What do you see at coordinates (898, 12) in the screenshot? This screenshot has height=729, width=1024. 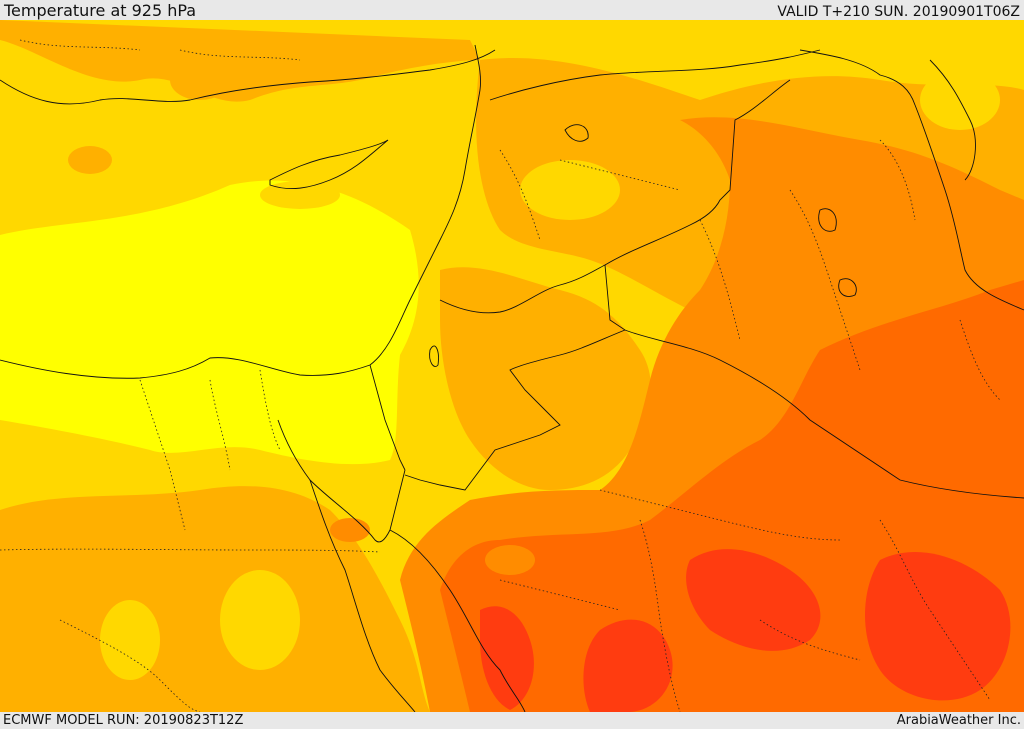 I see `valid-time: VALID T+210 SUN. 20190901T06Z` at bounding box center [898, 12].